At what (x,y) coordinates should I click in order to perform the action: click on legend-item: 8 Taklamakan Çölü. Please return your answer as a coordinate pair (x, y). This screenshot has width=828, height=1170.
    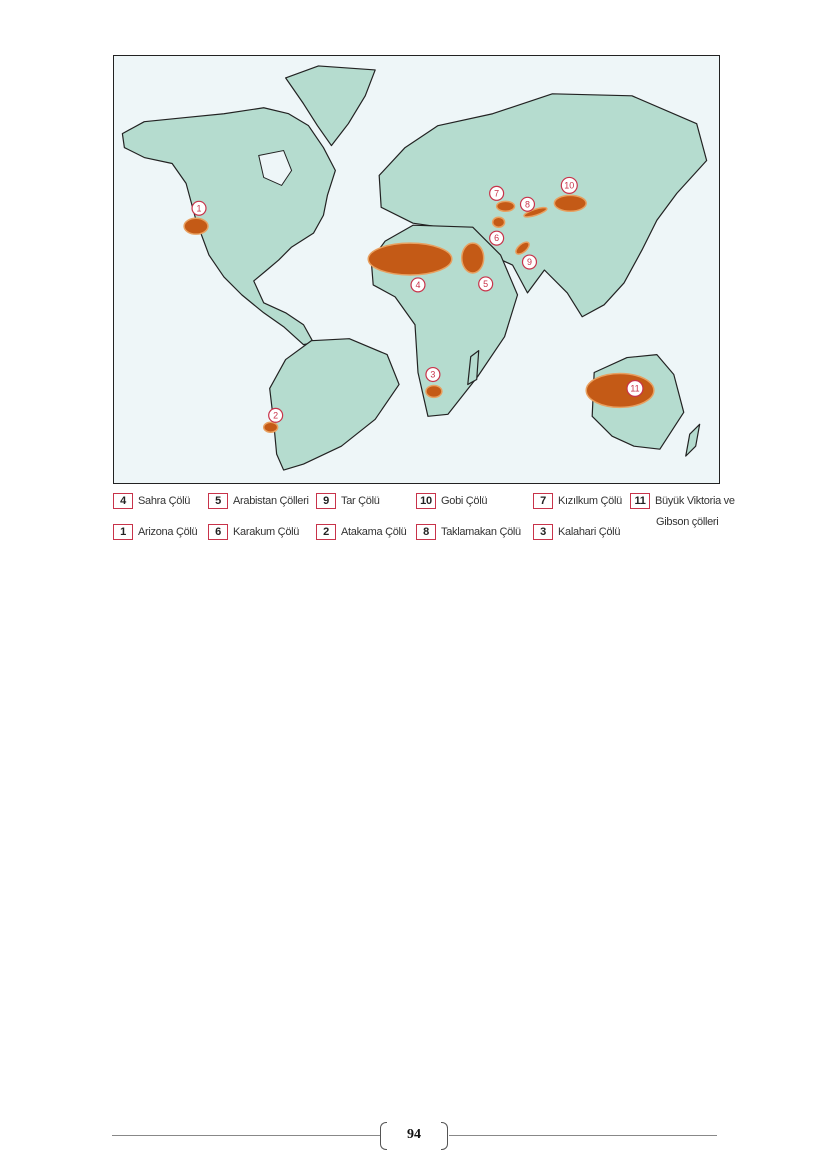
    Looking at the image, I should click on (468, 532).